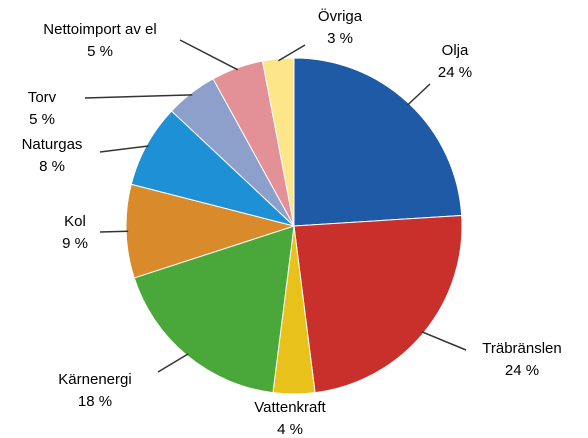 The height and width of the screenshot is (438, 588). What do you see at coordinates (52, 144) in the screenshot?
I see `category-label: Naturgas` at bounding box center [52, 144].